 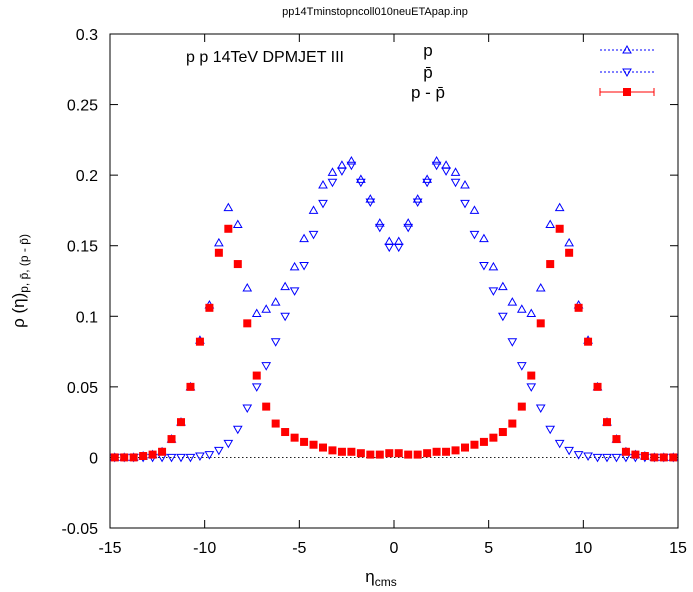 What do you see at coordinates (24, 263) in the screenshot?
I see `y-axis-label-subscript: p, p̄, (p - p̄)` at bounding box center [24, 263].